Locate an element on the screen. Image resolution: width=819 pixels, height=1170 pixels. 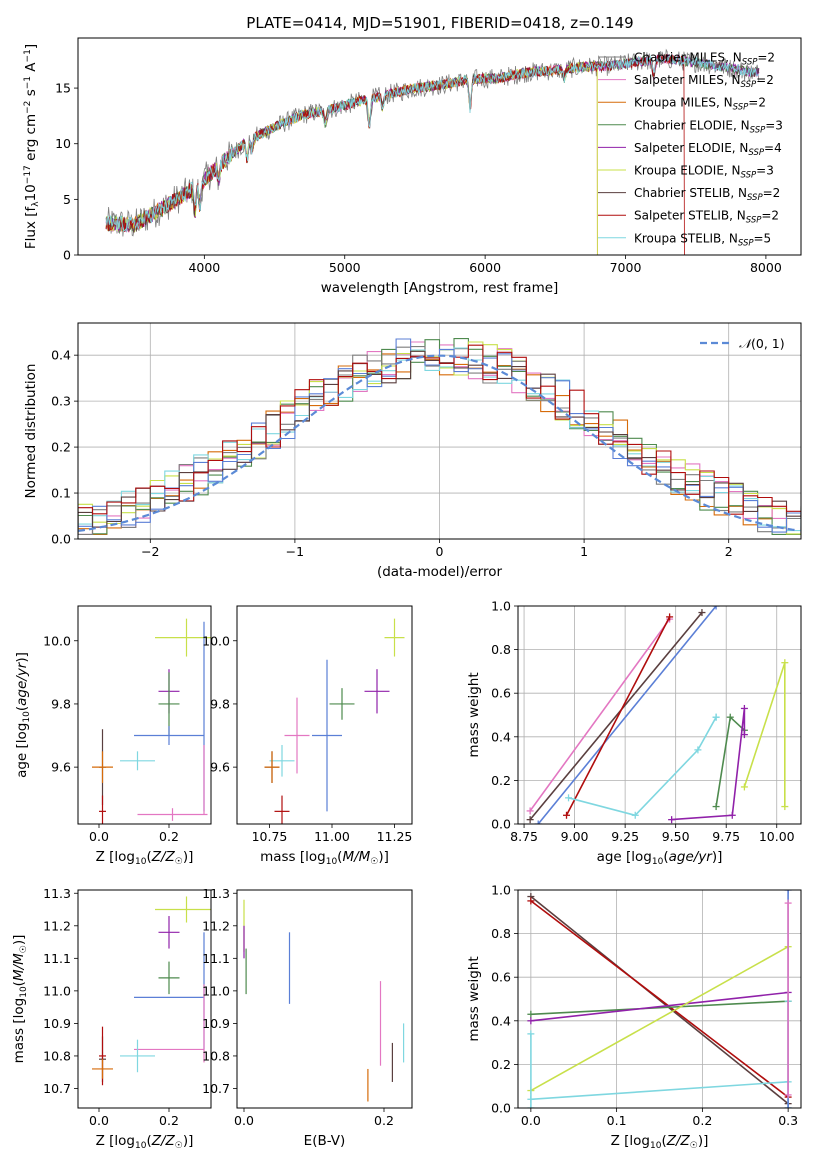
x-axis-label: Z [log10(Z/Z☉)] is located at coordinates (145, 858).